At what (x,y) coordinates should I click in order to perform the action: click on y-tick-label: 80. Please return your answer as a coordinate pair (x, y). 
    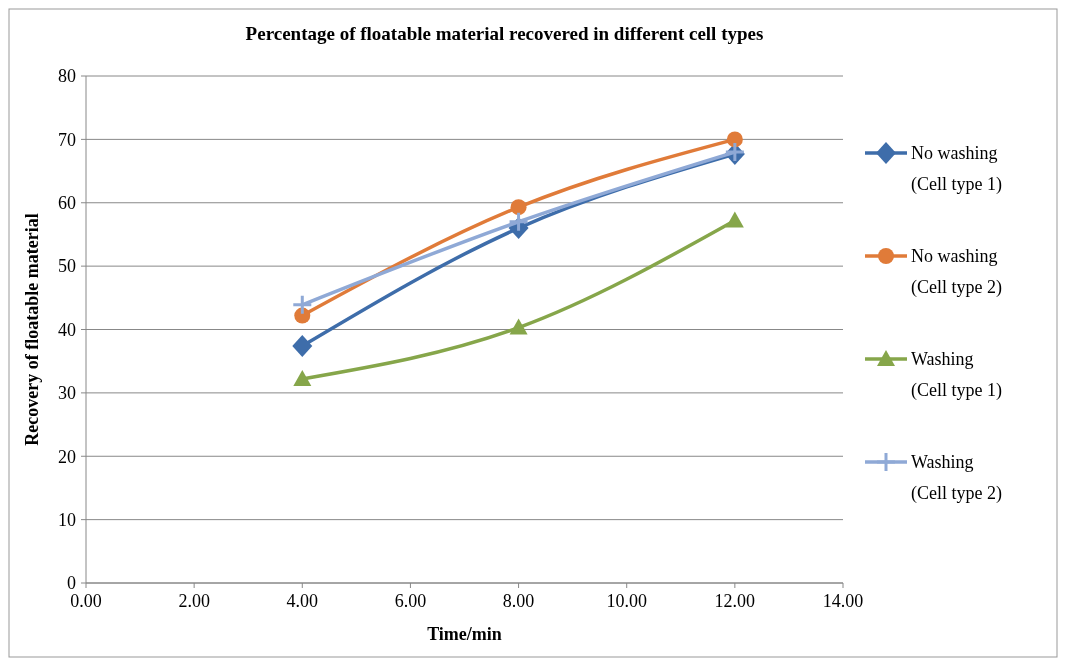
    Looking at the image, I should click on (67, 76).